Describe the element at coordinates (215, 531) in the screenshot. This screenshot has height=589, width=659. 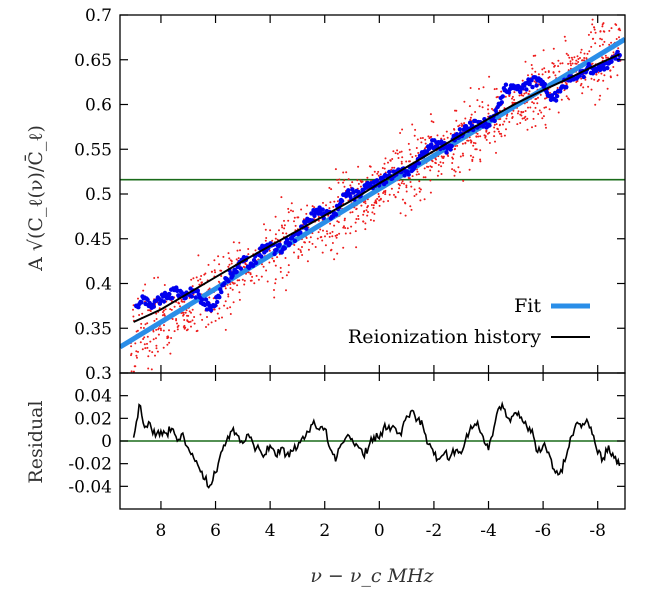
I see `x-tick-label: 6` at that location.